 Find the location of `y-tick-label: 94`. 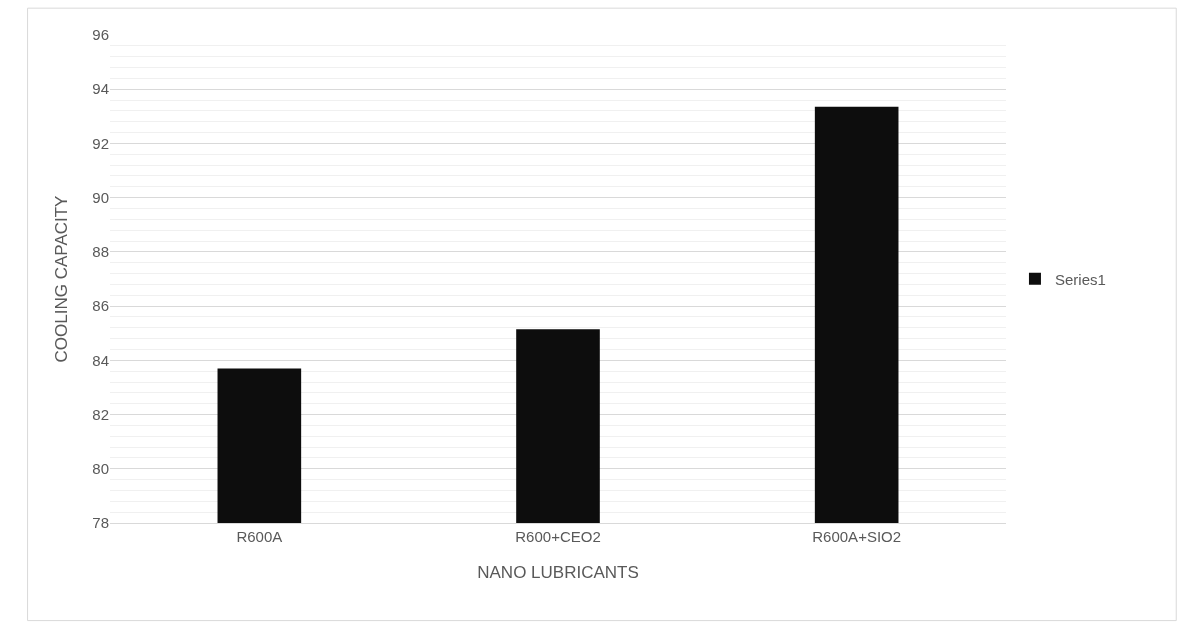

y-tick-label: 94 is located at coordinates (100, 89).